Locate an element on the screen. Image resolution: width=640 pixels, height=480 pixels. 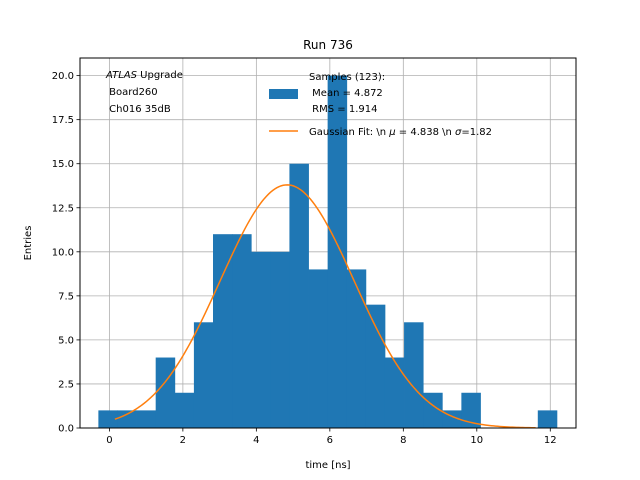
legend-fit-end: =1.82 is located at coordinates (476, 132).